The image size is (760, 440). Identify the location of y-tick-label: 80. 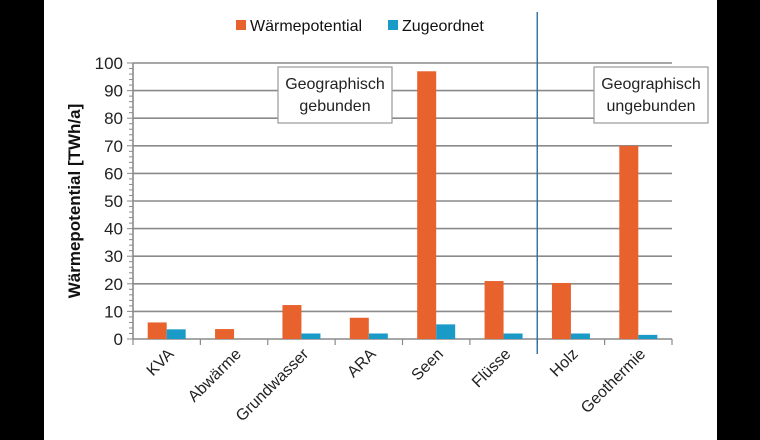
(113, 118).